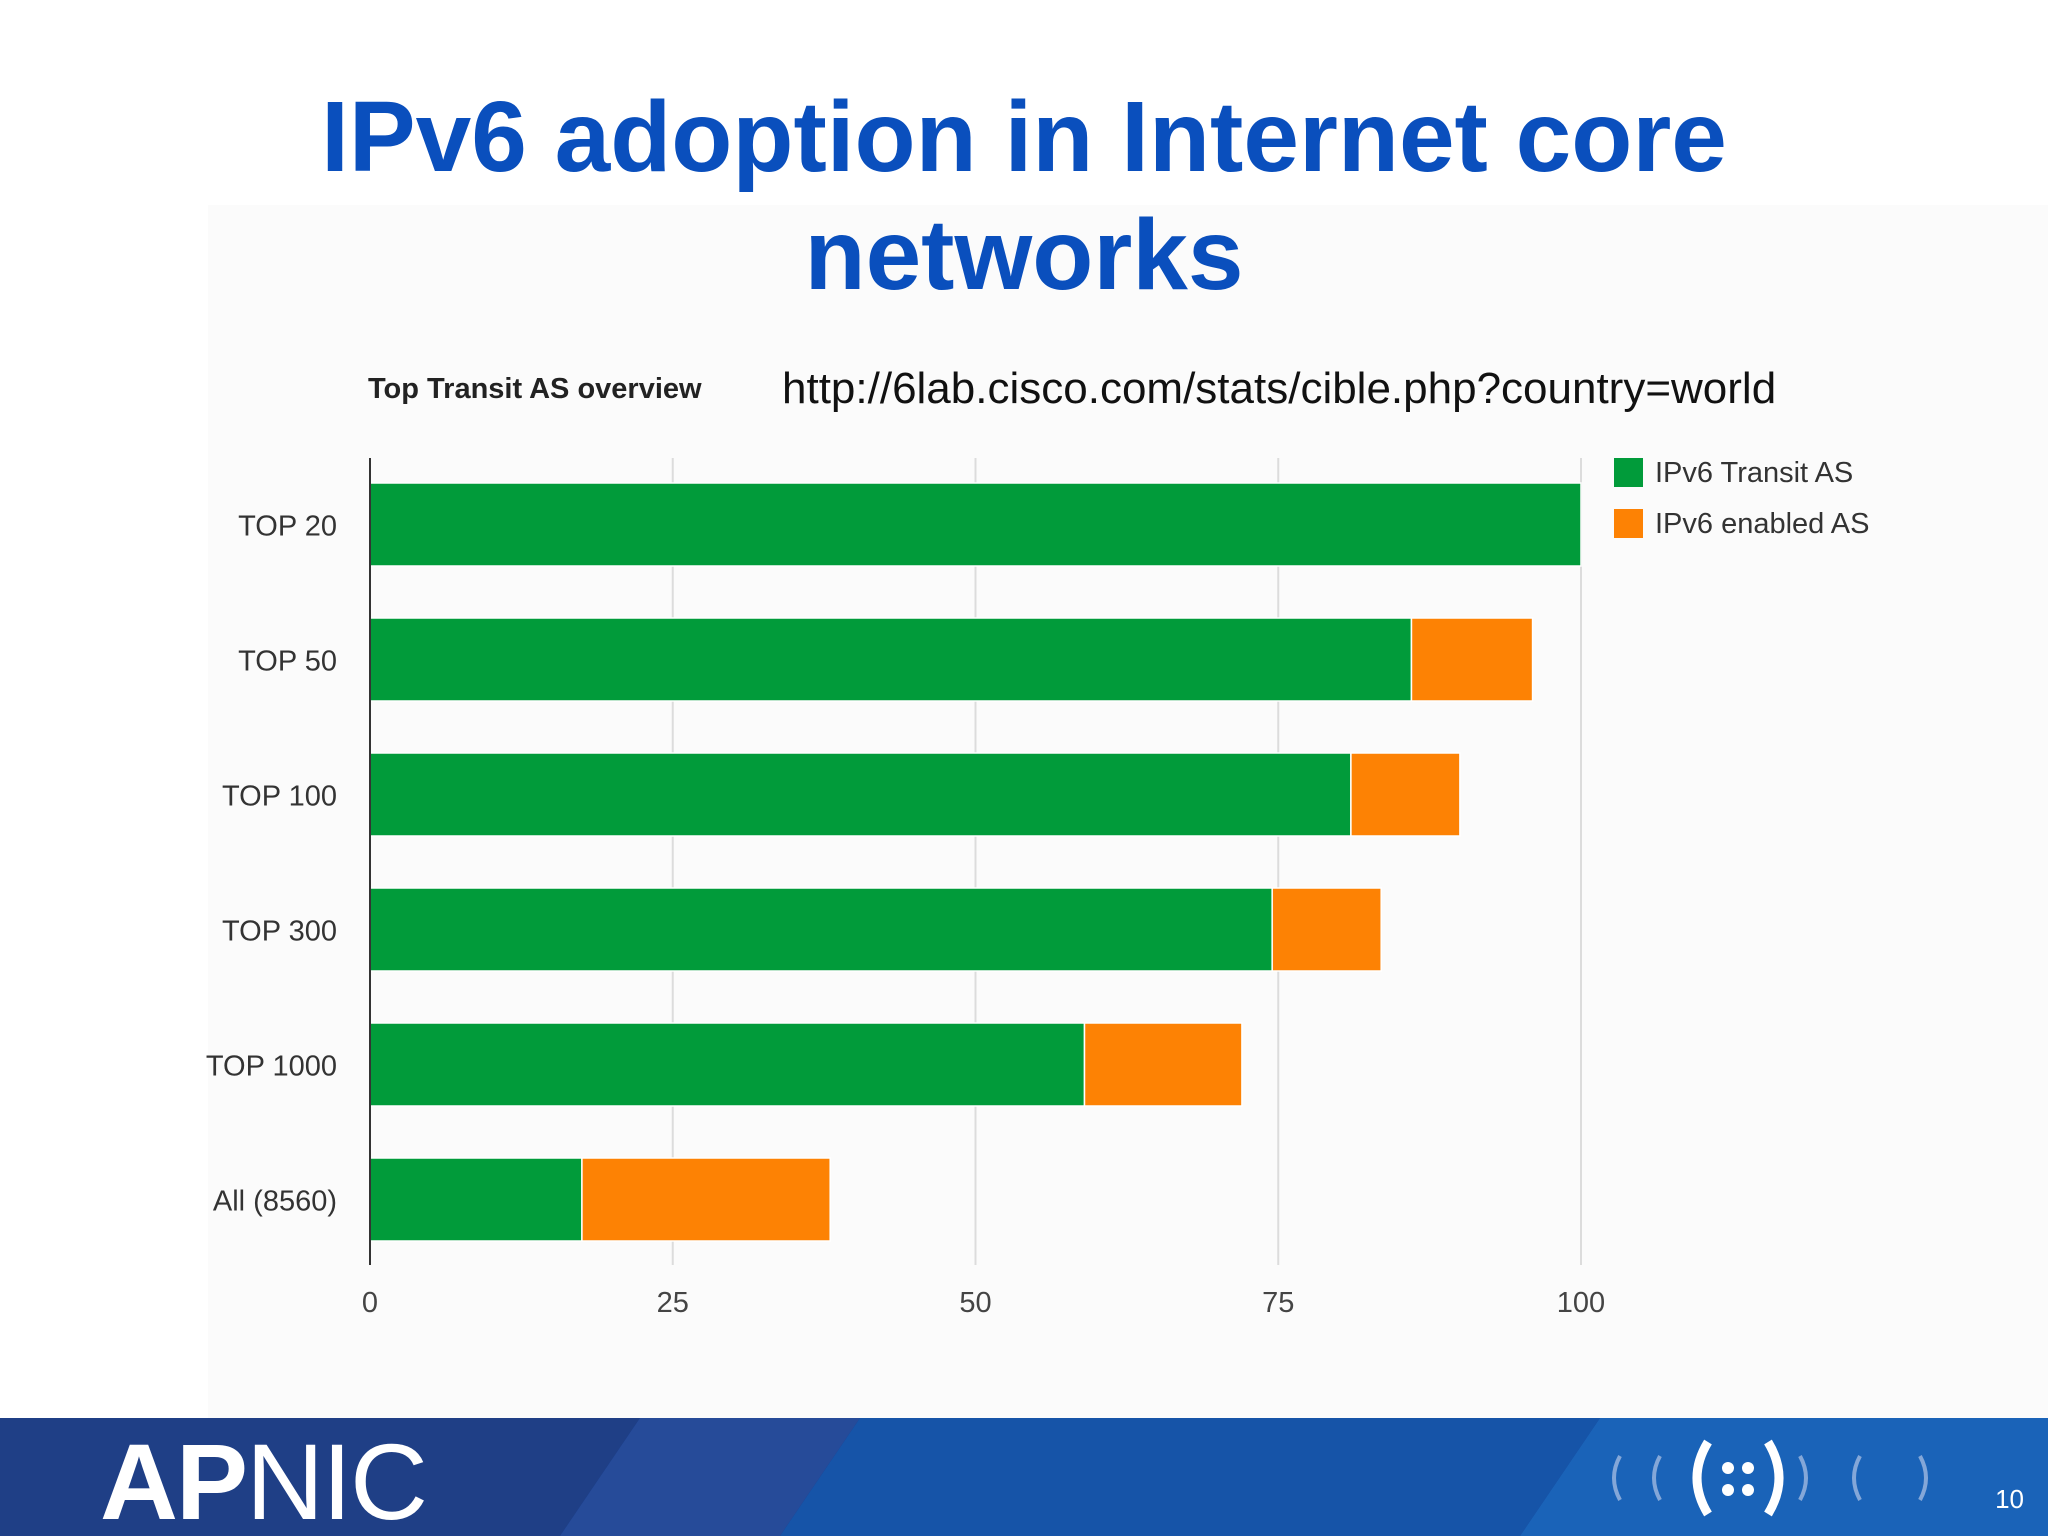 This screenshot has height=1536, width=2048. Describe the element at coordinates (1770, 1478) in the screenshot. I see `apnic-glyph-icon` at that location.